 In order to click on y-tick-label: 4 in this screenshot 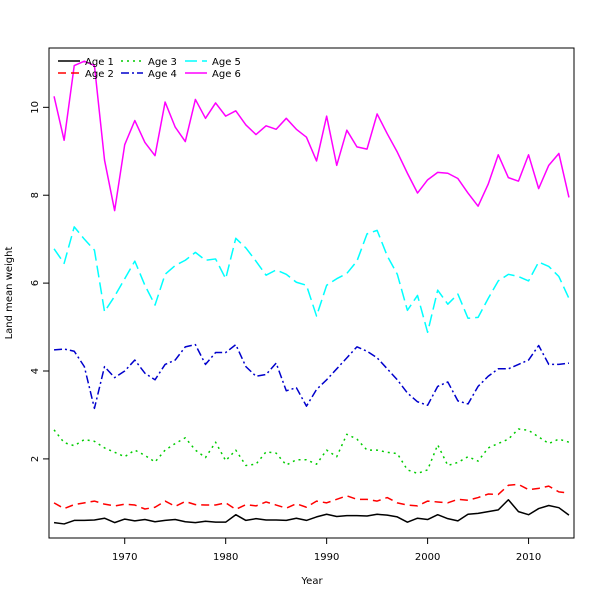, I will do `click(35, 371)`.